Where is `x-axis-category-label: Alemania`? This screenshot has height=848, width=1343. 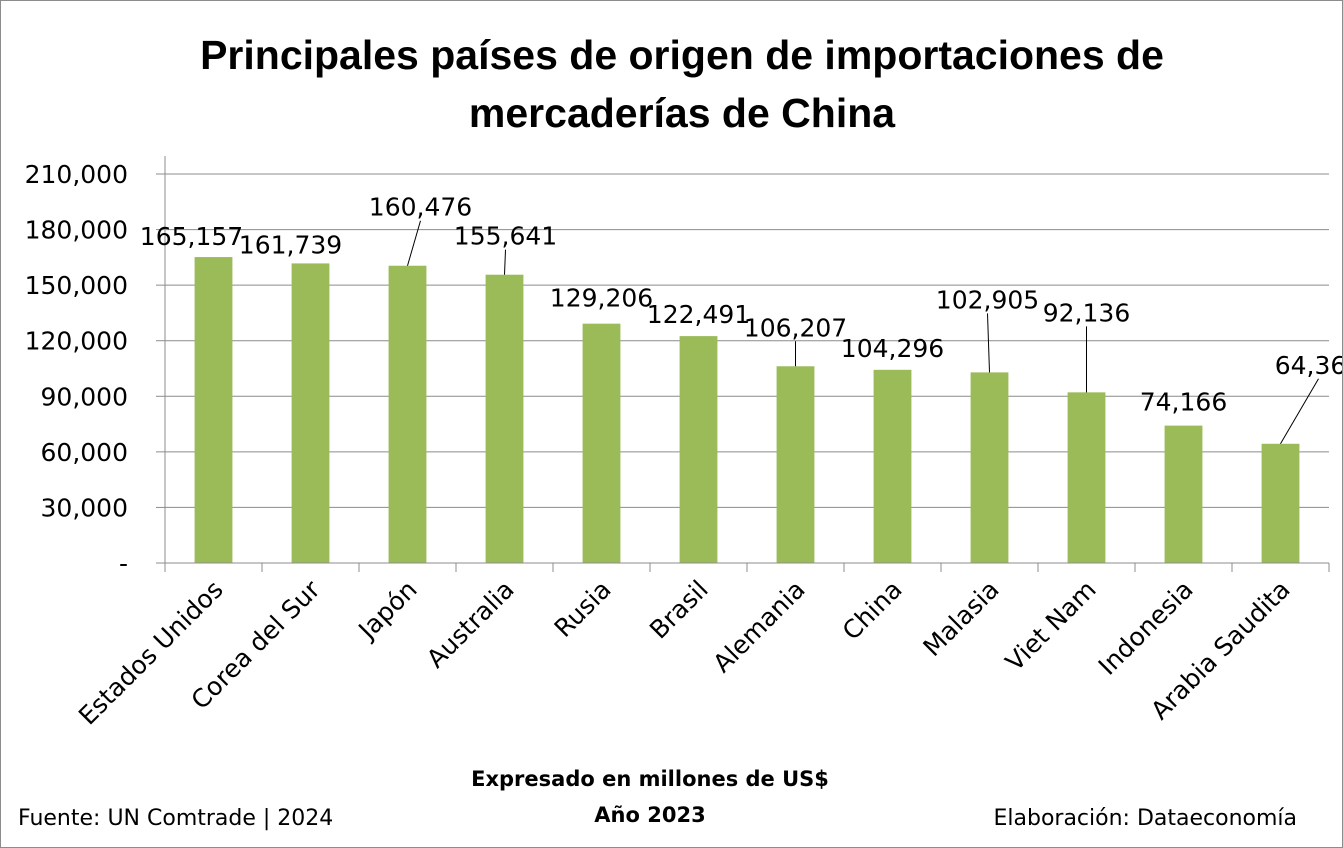 x-axis-category-label: Alemania is located at coordinates (758, 626).